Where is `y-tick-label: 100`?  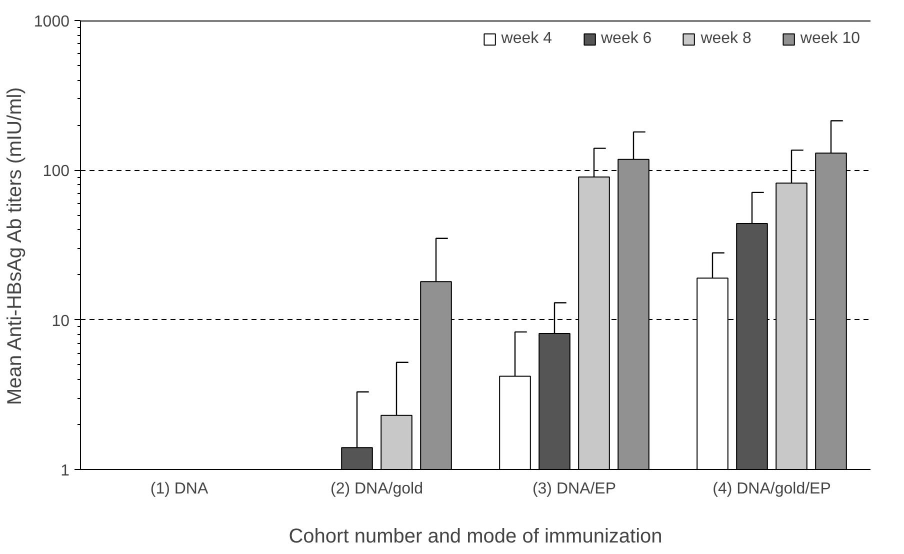
y-tick-label: 100 is located at coordinates (56, 171).